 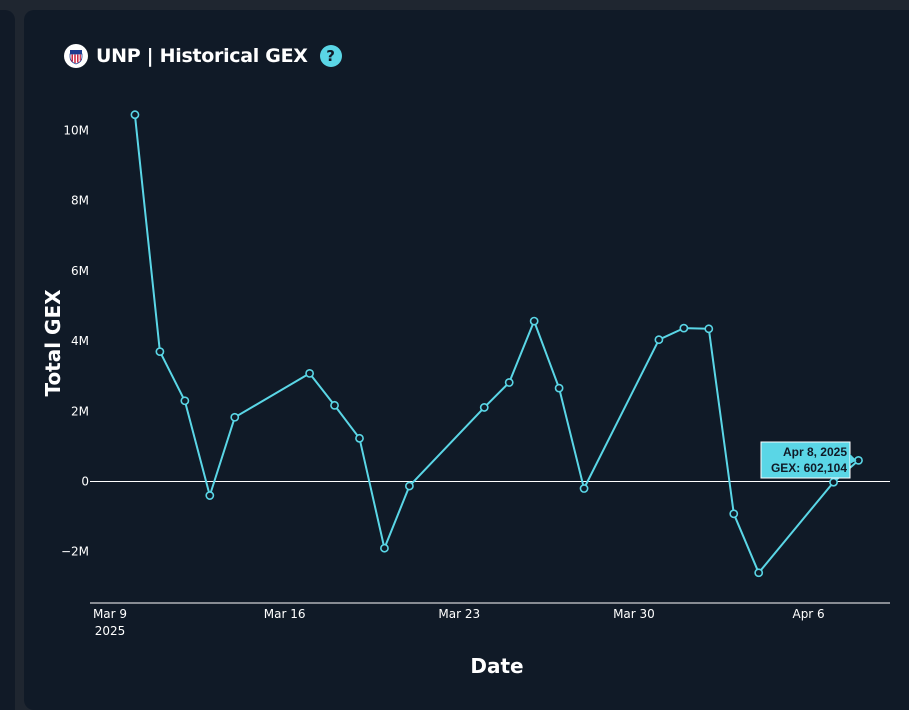 What do you see at coordinates (285, 614) in the screenshot?
I see `x-tick-label: Mar 16` at bounding box center [285, 614].